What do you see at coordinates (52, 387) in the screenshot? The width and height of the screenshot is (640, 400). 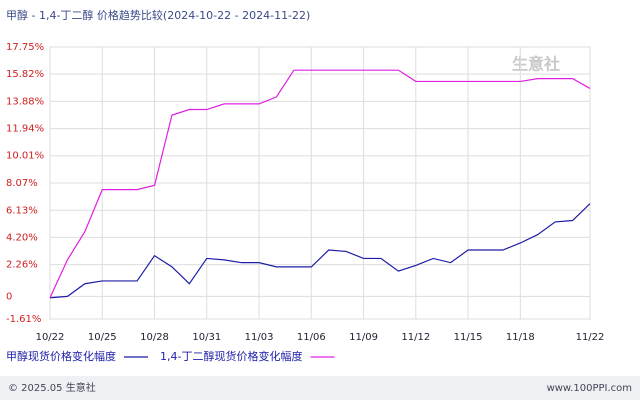 I see `footer-left: © 2025.05 生意社` at bounding box center [52, 387].